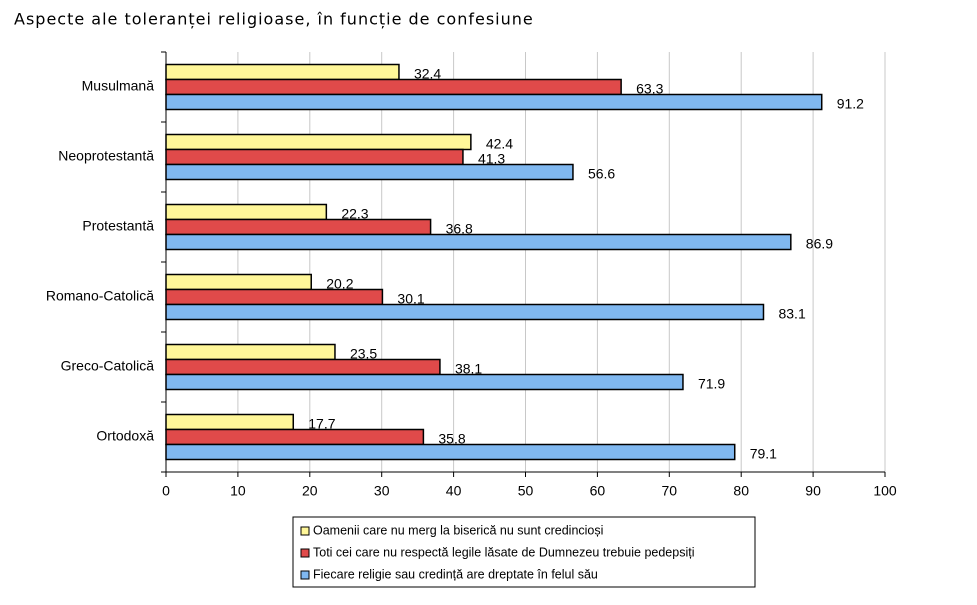 This screenshot has height=605, width=977. Describe the element at coordinates (451, 439) in the screenshot. I see `data-label: 35.8` at that location.